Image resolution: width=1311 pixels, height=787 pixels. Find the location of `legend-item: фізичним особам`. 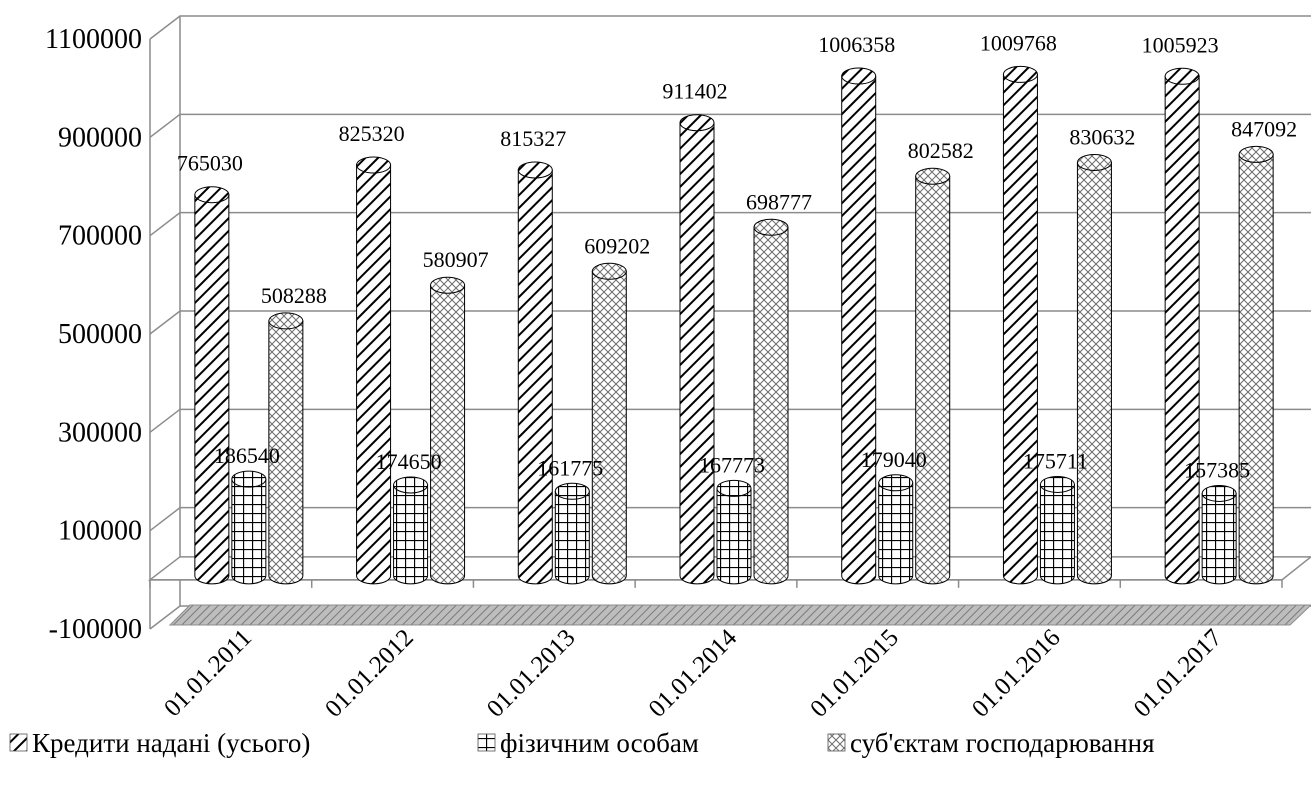

legend-item: фізичним особам is located at coordinates (588, 743).